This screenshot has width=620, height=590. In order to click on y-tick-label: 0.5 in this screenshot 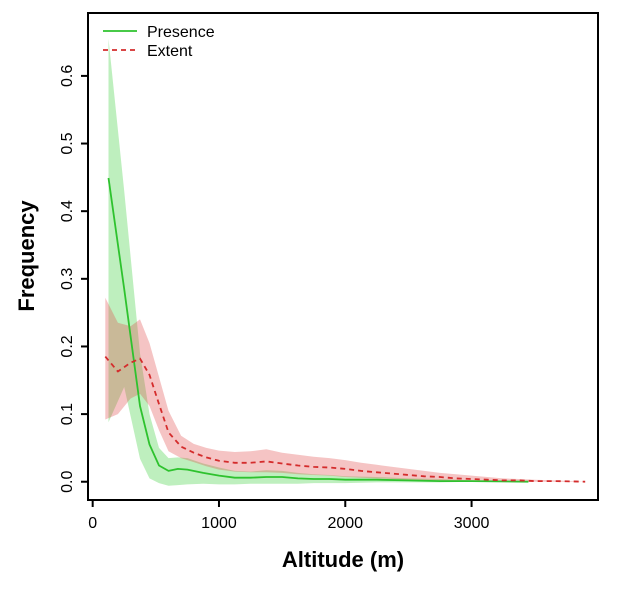, I will do `click(67, 143)`.